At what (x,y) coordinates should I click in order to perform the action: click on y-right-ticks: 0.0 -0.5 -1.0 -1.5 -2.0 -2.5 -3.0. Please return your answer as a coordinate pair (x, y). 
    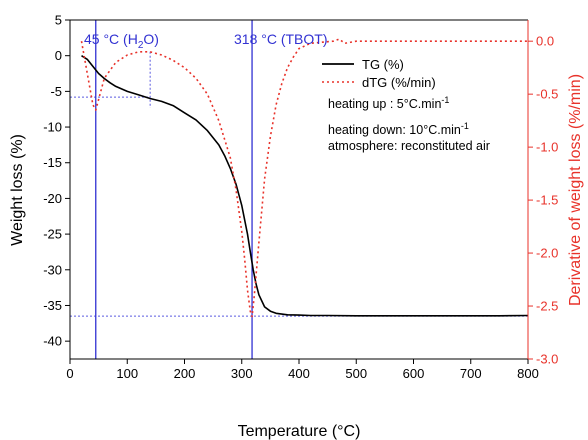
    Looking at the image, I should click on (543, 200).